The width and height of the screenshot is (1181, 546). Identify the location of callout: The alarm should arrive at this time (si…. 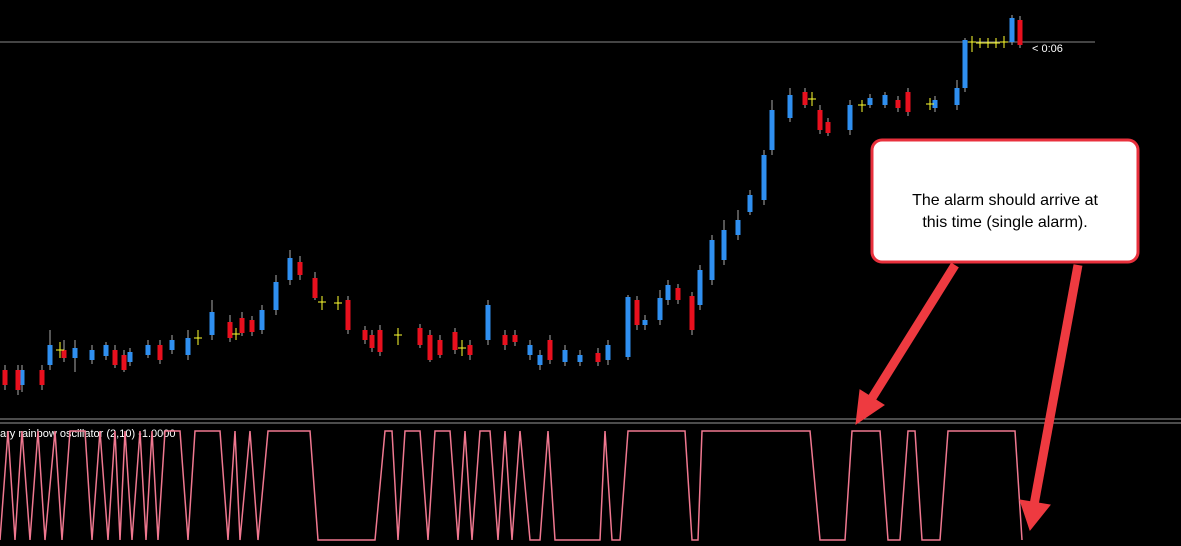
(1005, 201).